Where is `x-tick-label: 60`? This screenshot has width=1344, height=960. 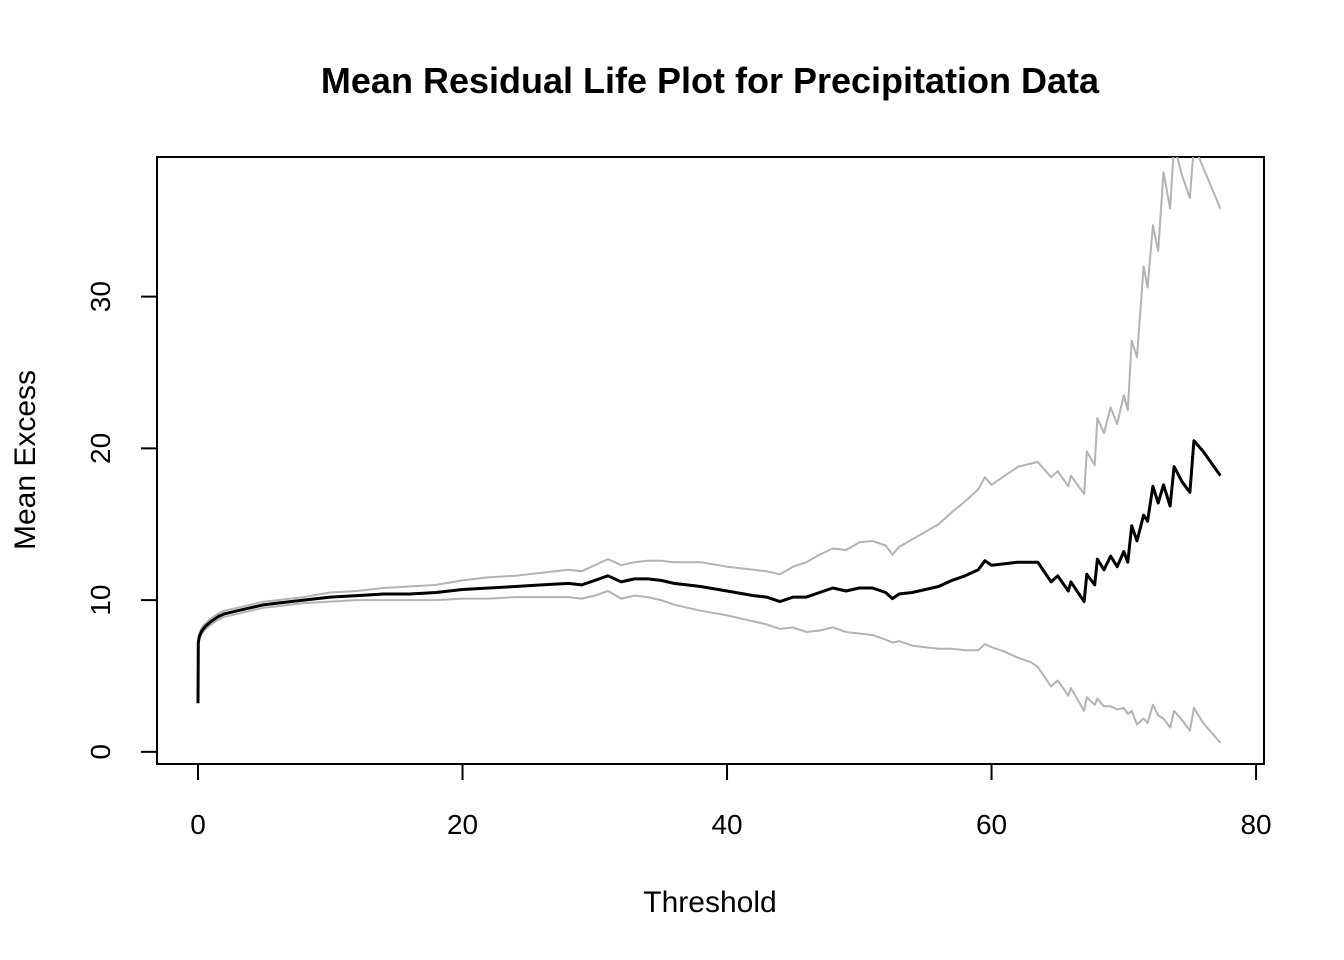
x-tick-label: 60 is located at coordinates (991, 824).